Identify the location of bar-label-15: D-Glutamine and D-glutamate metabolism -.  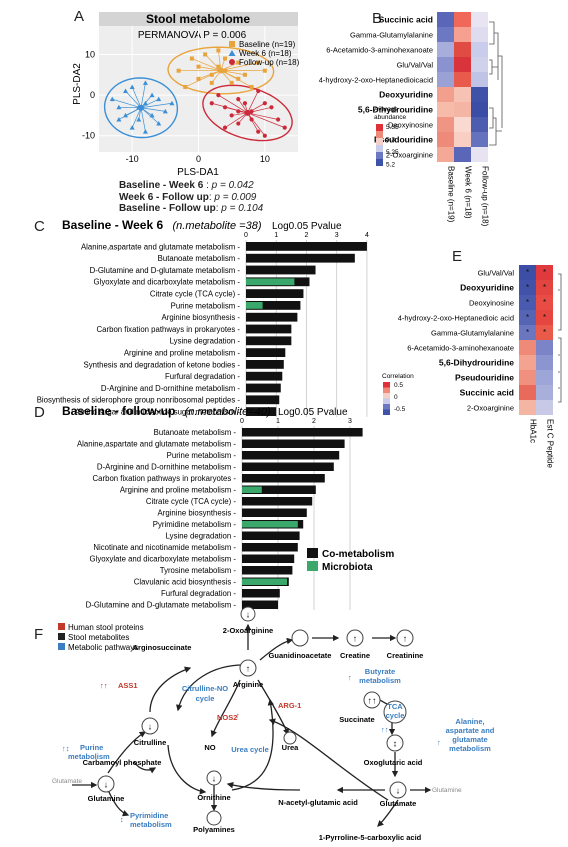
(161, 605).